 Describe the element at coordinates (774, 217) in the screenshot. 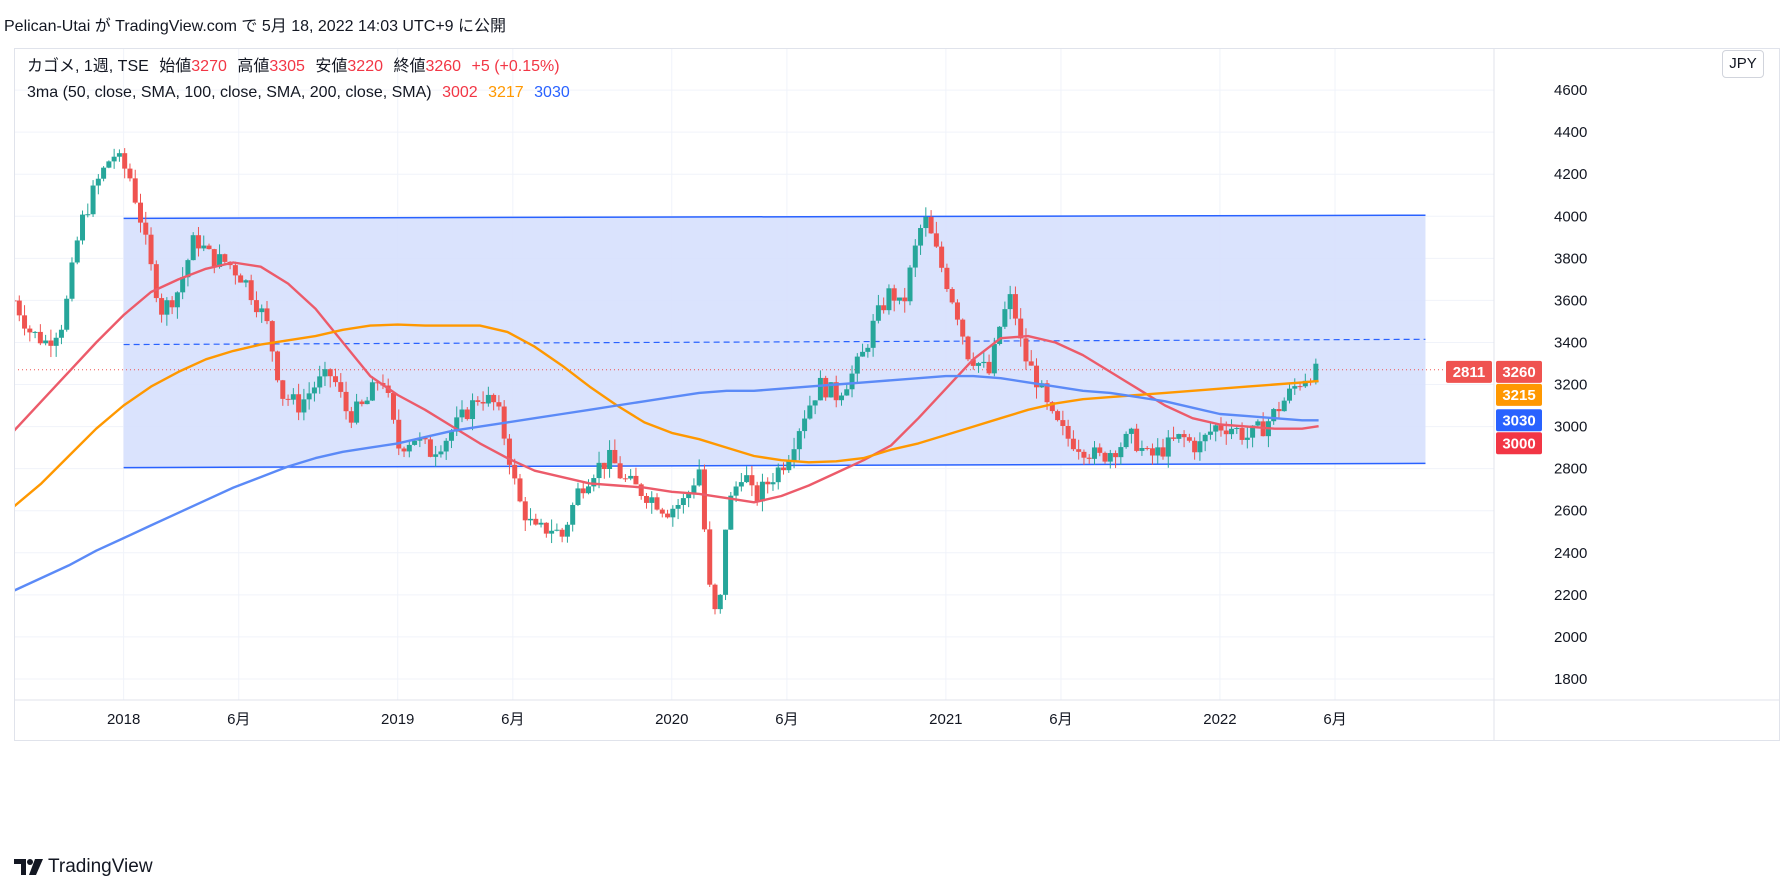

I see `channel-upper-line` at that location.